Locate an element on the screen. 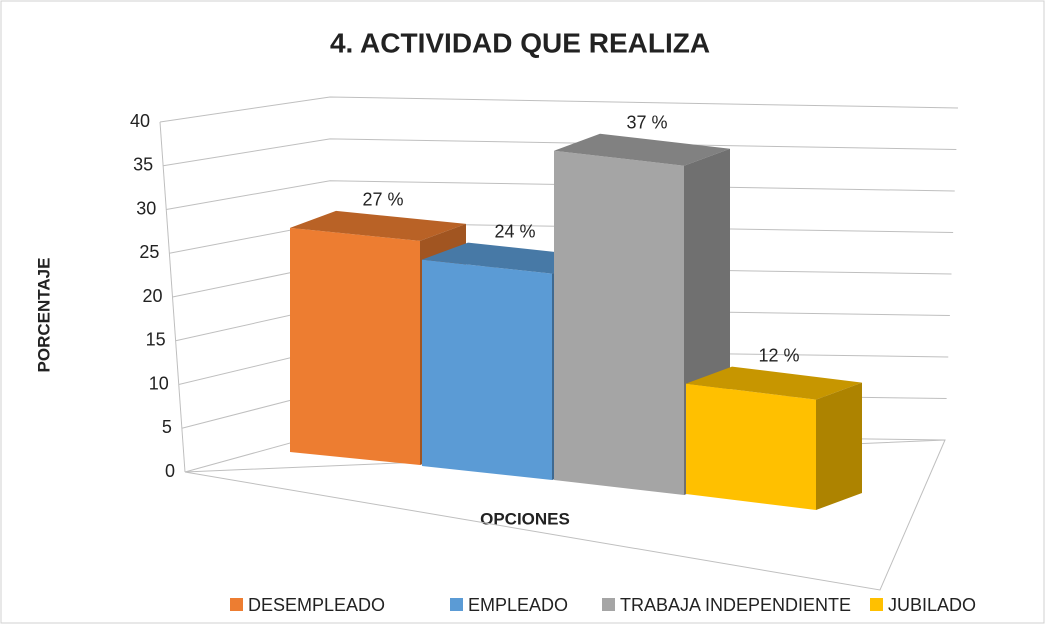 The height and width of the screenshot is (629, 1045). legend-label: TRABAJA INDEPENDIENTE is located at coordinates (735, 605).